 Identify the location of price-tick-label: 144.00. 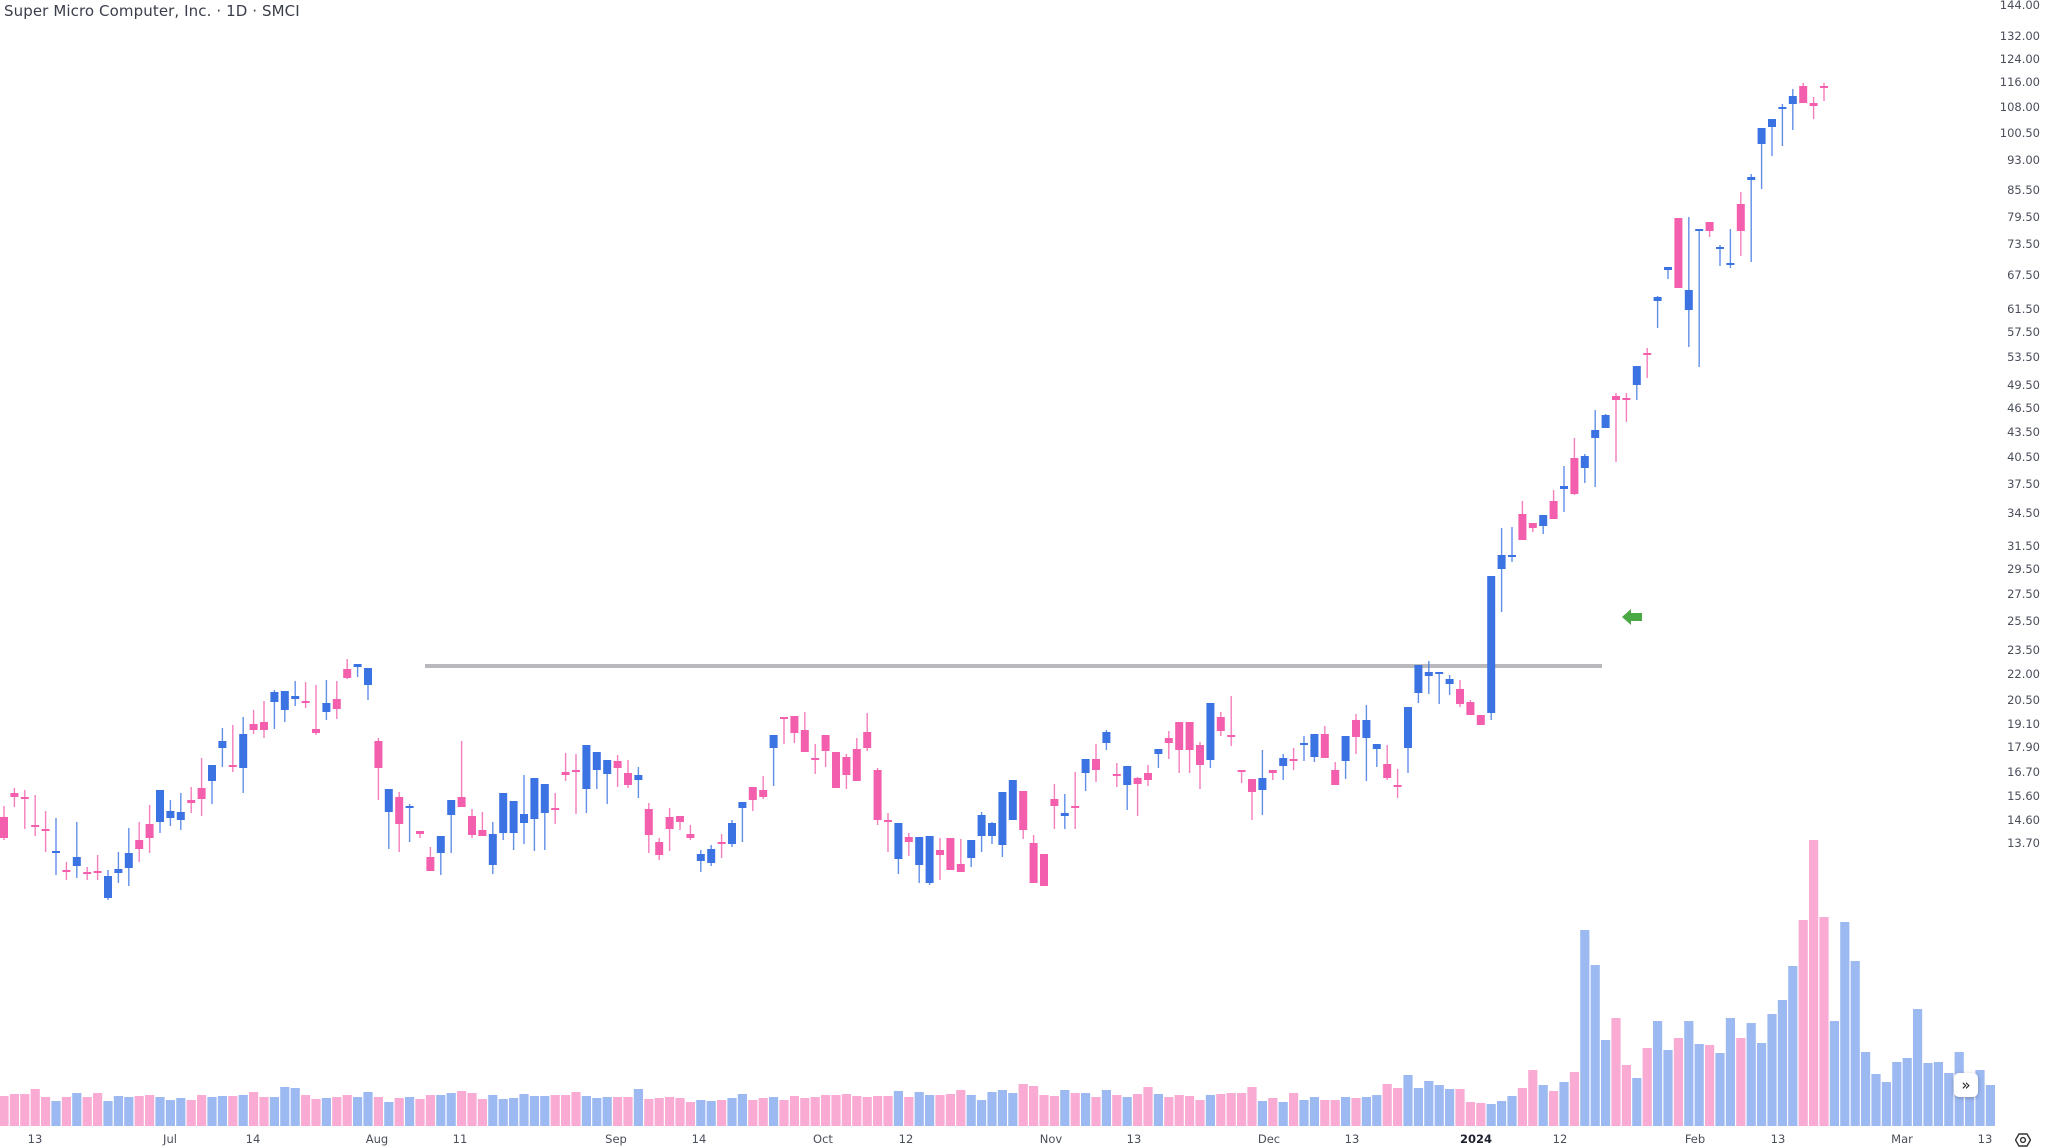
(2019, 6).